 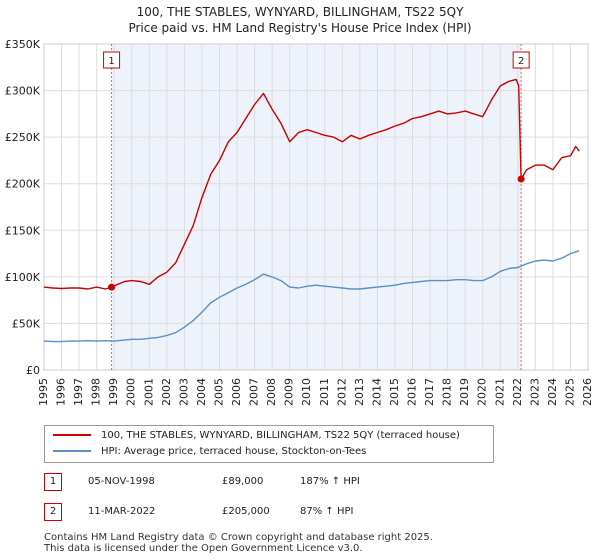 What do you see at coordinates (72, 451) in the screenshot?
I see `legend-line-blue-icon` at bounding box center [72, 451].